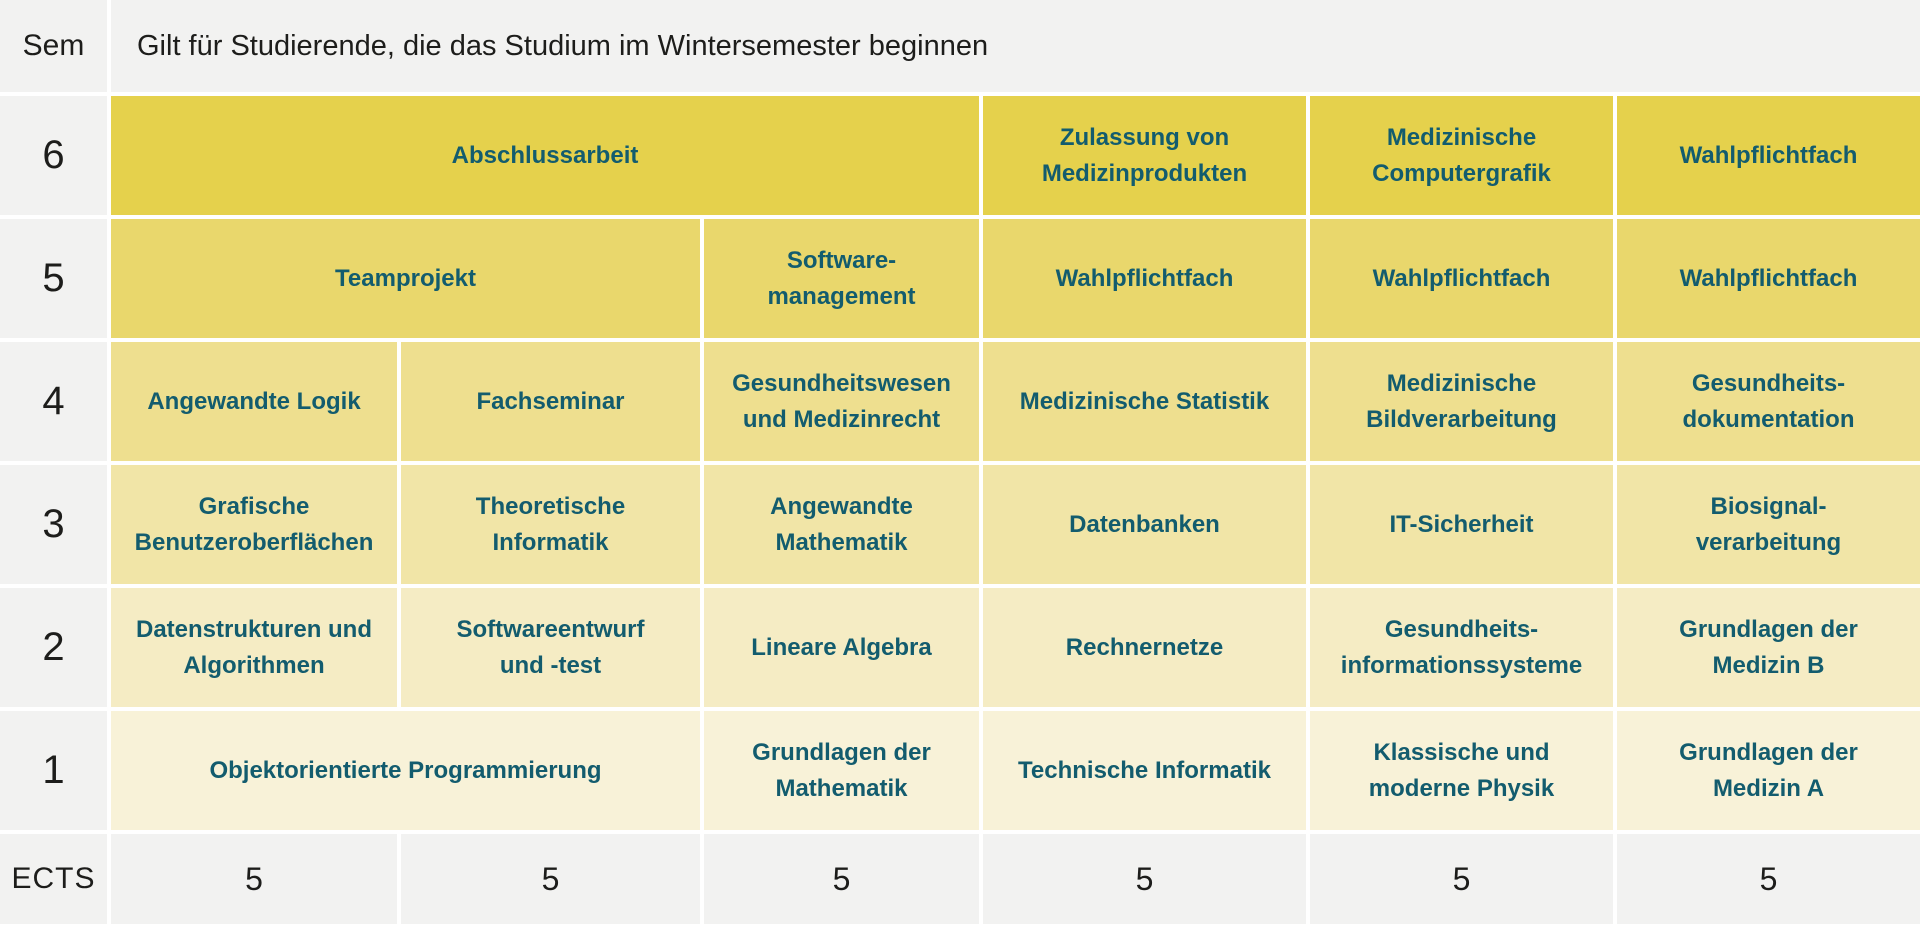 The image size is (1920, 931). Describe the element at coordinates (53, 770) in the screenshot. I see `semester-number-1: 1` at that location.